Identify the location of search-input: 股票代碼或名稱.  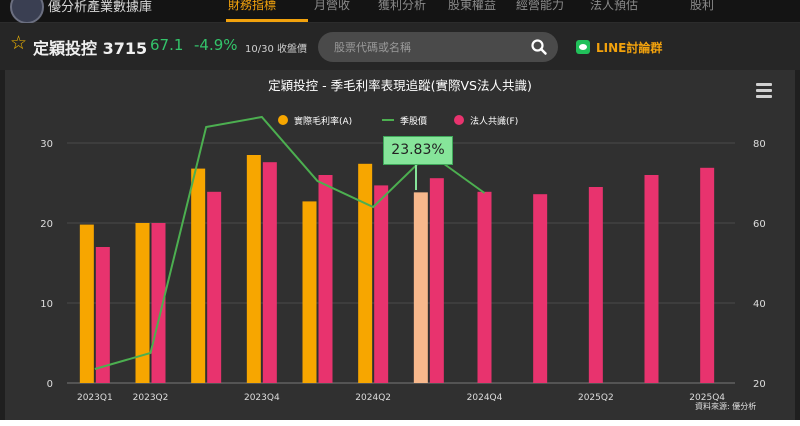
(438, 47).